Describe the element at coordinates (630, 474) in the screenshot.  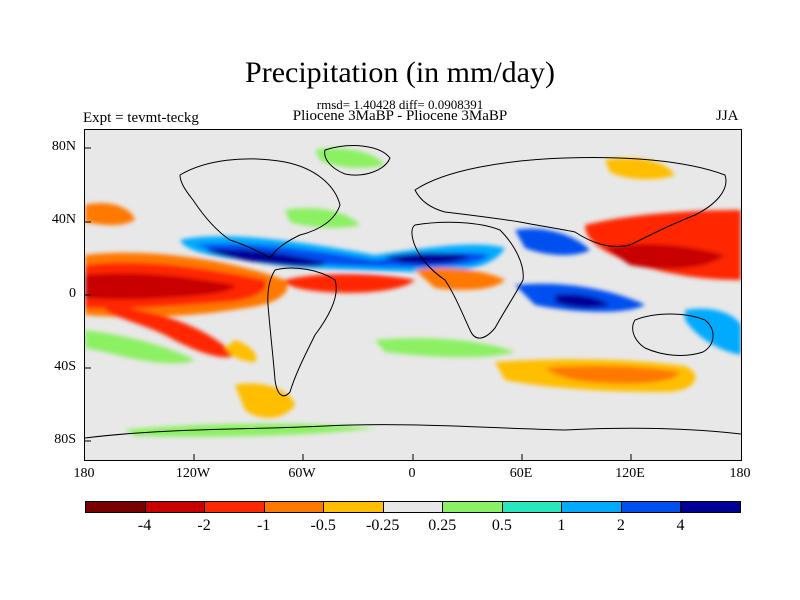
I see `lon-label-120e: 120E` at that location.